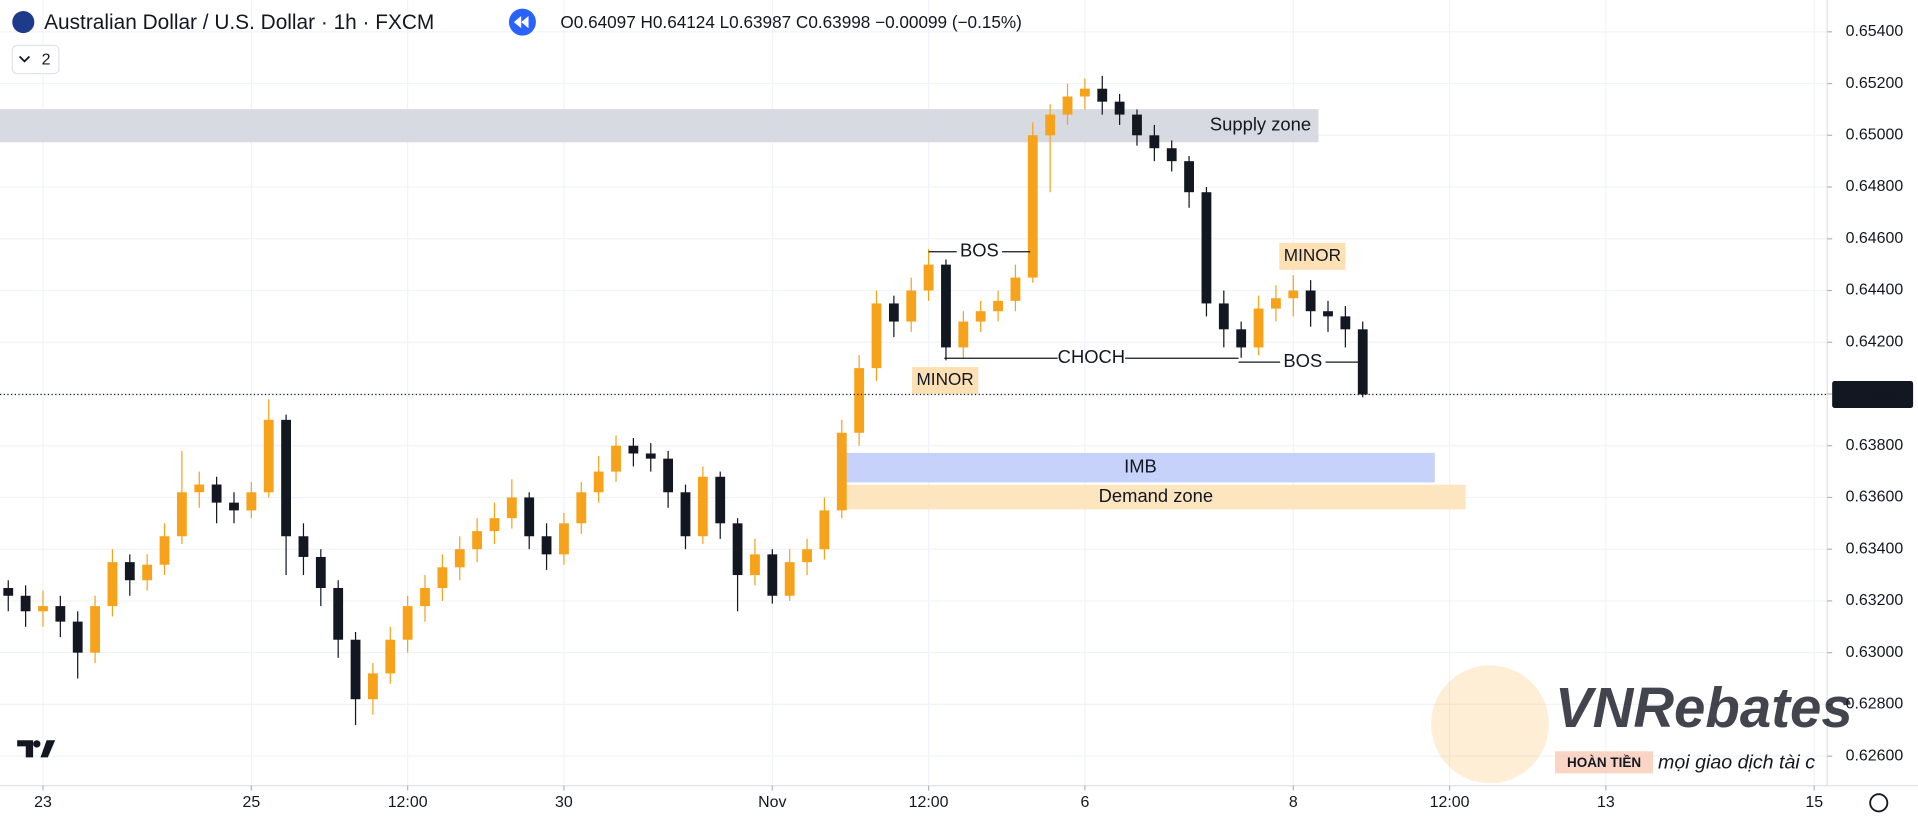 The width and height of the screenshot is (1918, 820). I want to click on tradingview-logo-dot, so click(37, 744).